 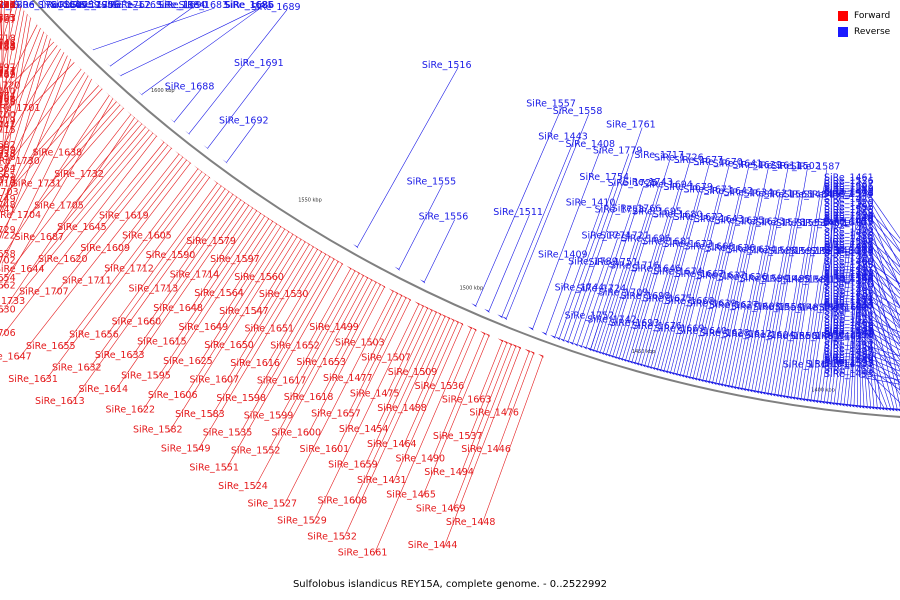 What do you see at coordinates (849, 287) in the screenshot?
I see `gene-label: SiRe_1459` at bounding box center [849, 287].